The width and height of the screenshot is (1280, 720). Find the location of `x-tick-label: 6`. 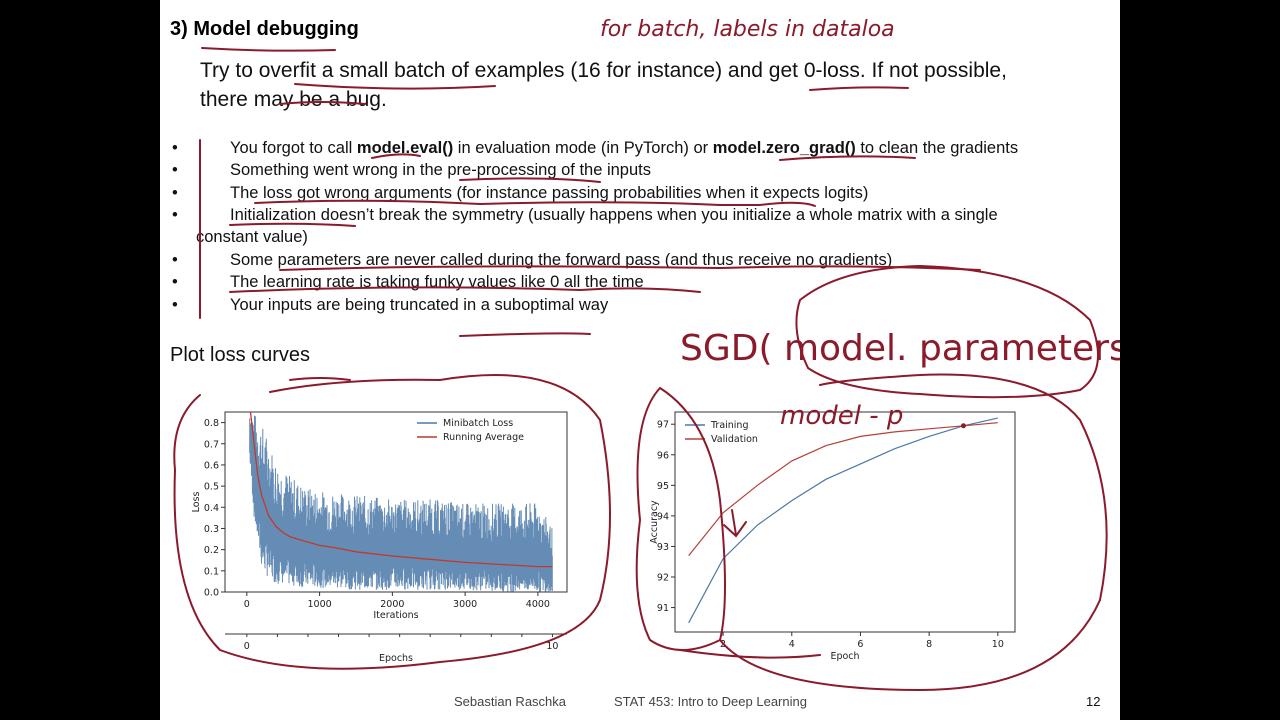

x-tick-label: 6 is located at coordinates (860, 644).